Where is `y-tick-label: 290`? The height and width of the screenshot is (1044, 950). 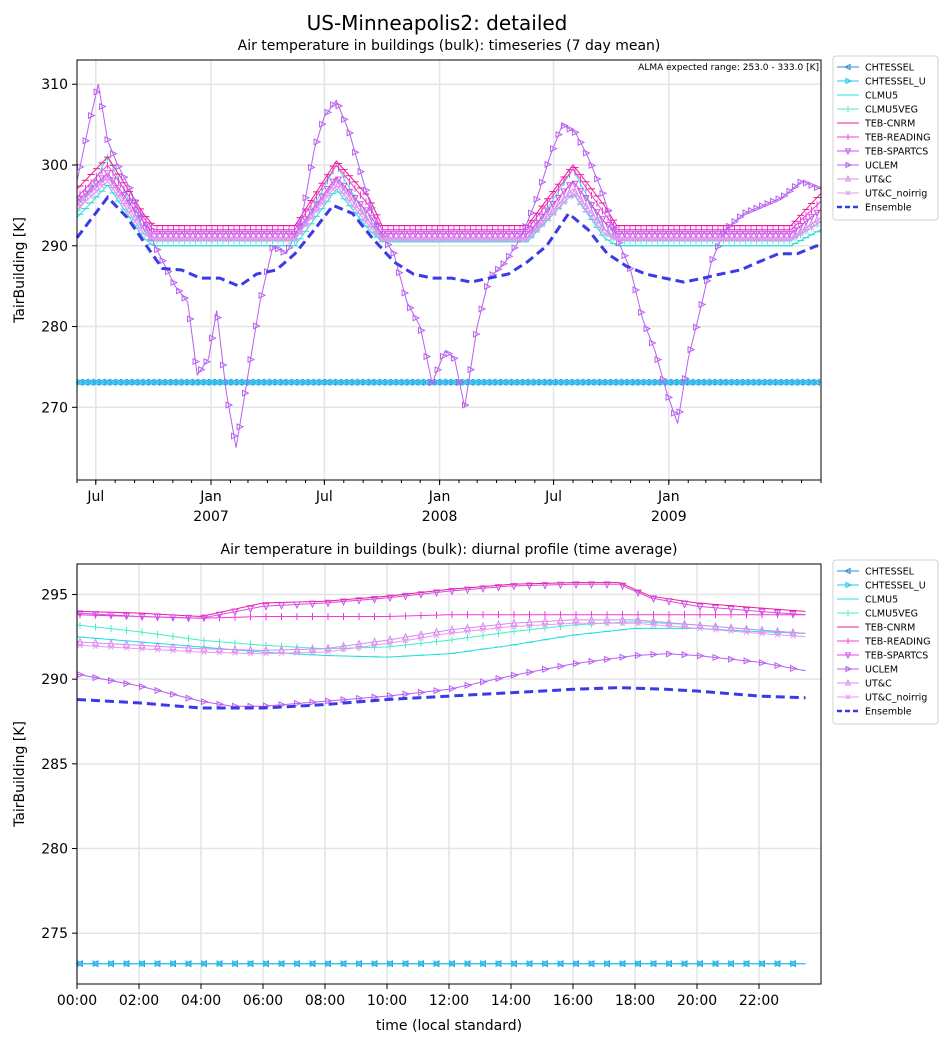
y-tick-label: 290 is located at coordinates (54, 247).